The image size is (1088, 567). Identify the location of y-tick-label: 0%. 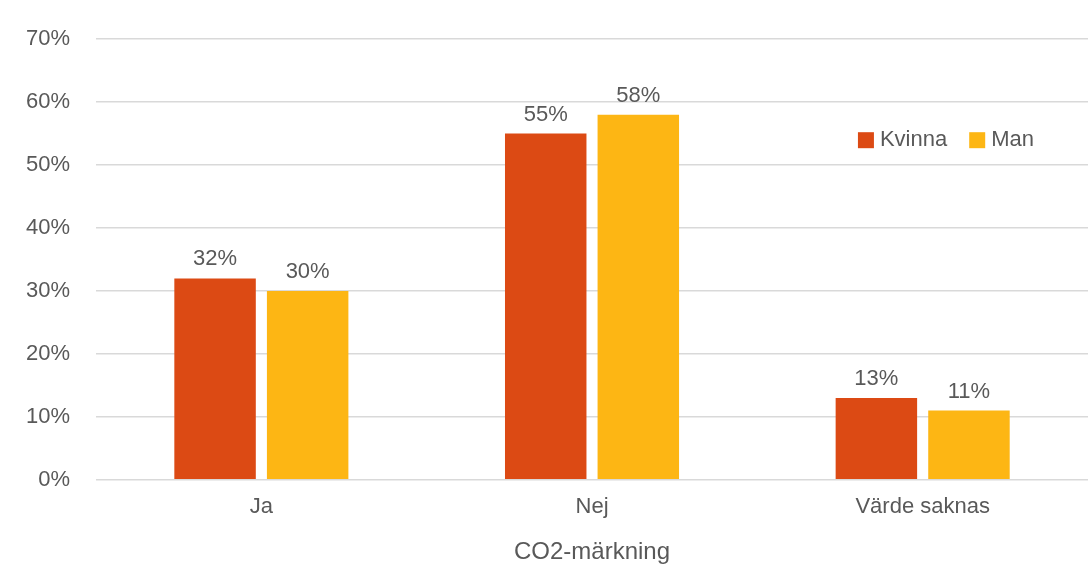
(54, 478).